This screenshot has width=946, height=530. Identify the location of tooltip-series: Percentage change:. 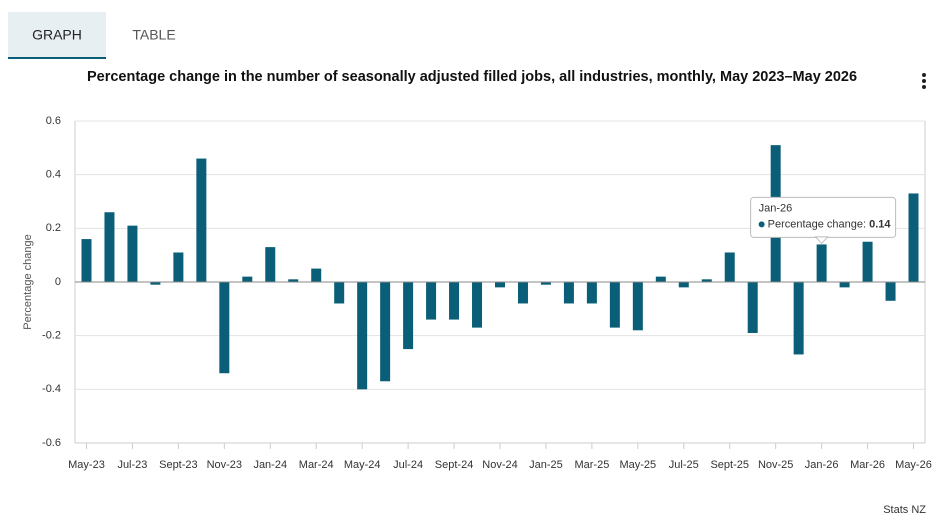
(817, 224).